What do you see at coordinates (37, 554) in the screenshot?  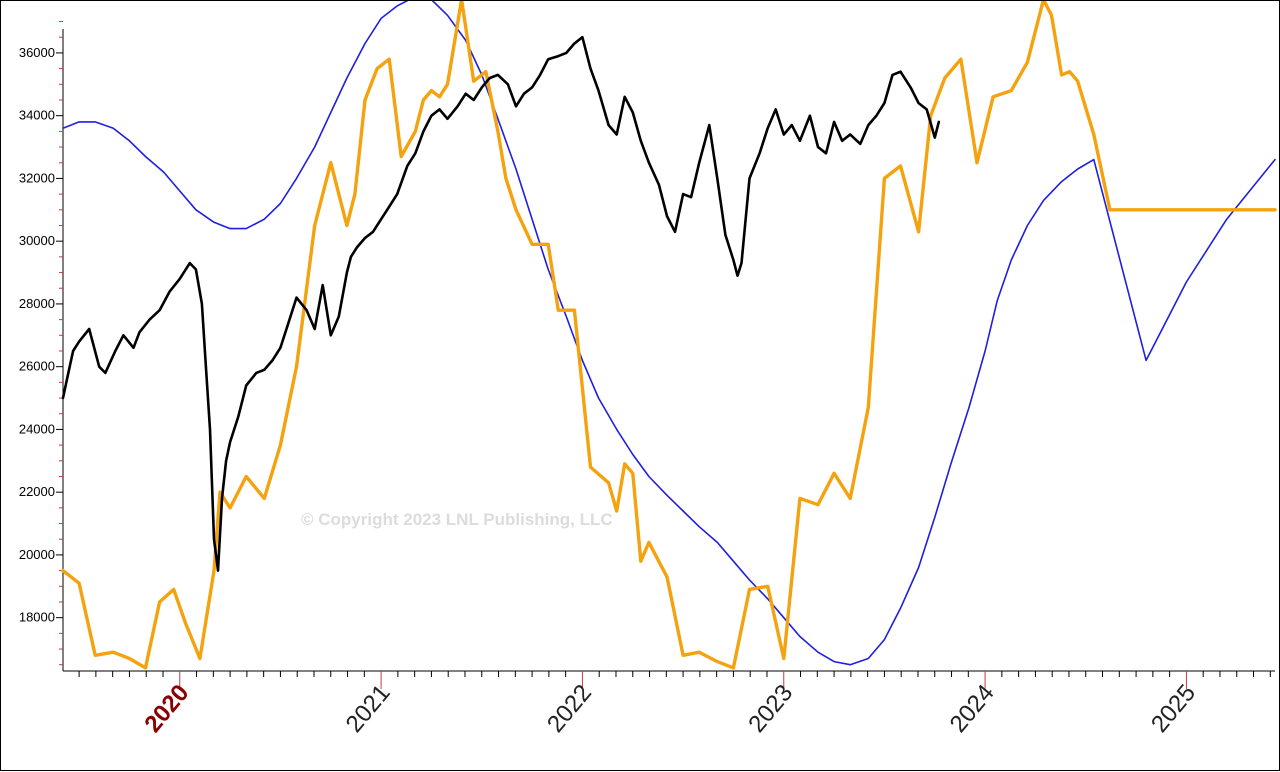 I see `y-tick-label: 20000` at bounding box center [37, 554].